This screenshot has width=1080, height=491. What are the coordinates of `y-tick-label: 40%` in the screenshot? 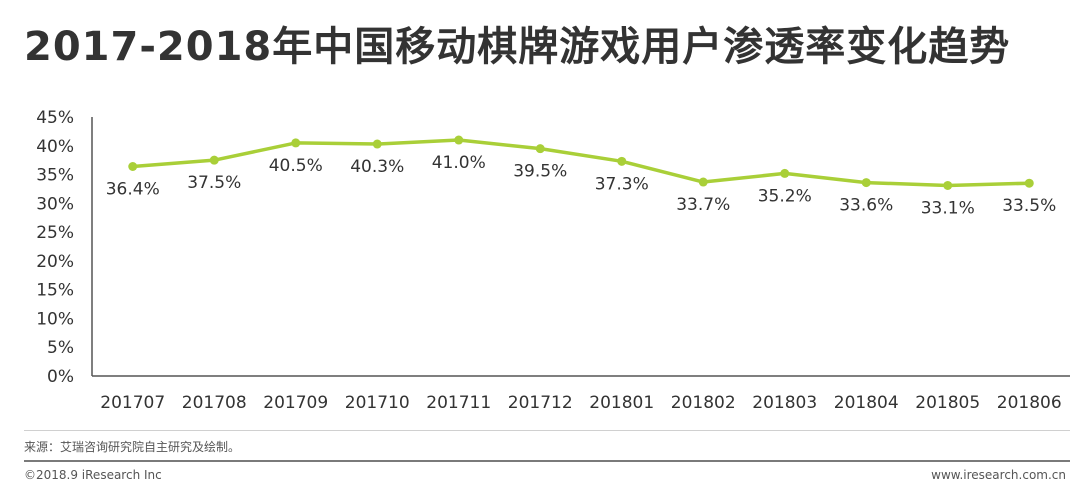 It's located at (55, 147).